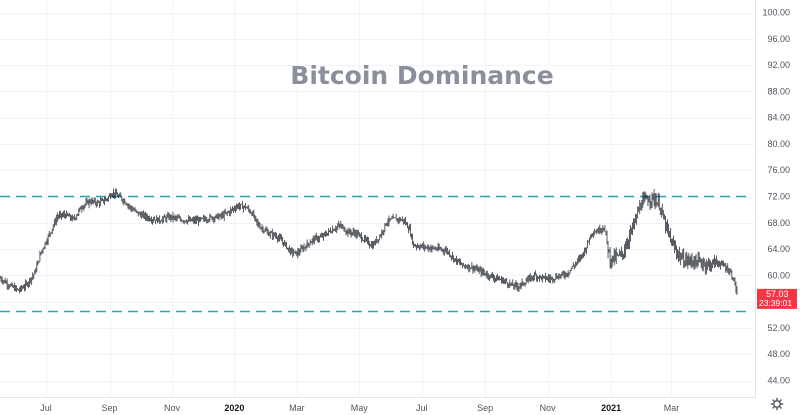 The width and height of the screenshot is (800, 415). I want to click on bar-countdown: 23:39:01, so click(775, 303).